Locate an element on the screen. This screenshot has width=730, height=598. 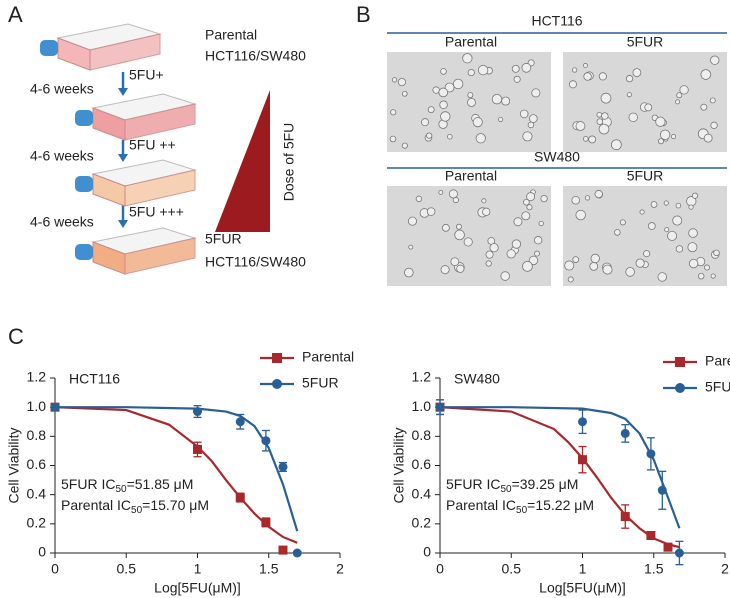
panel-label: C is located at coordinates (16, 336).